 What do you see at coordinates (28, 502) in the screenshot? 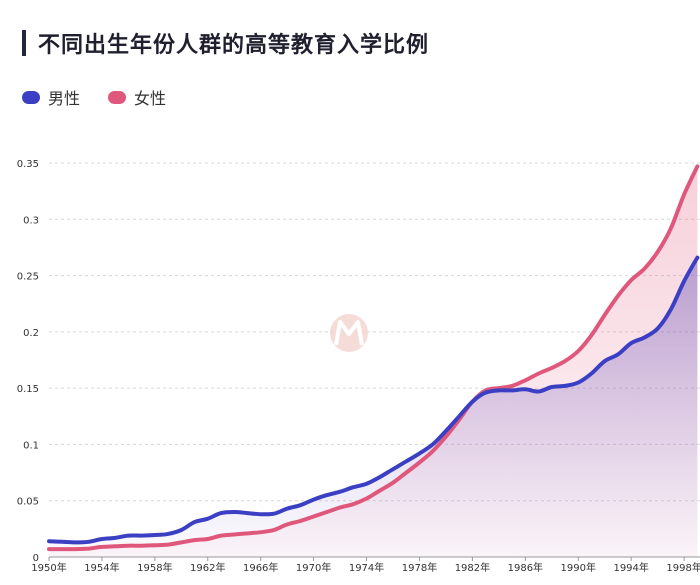
I see `y-tick-label: 0.05` at bounding box center [28, 502].